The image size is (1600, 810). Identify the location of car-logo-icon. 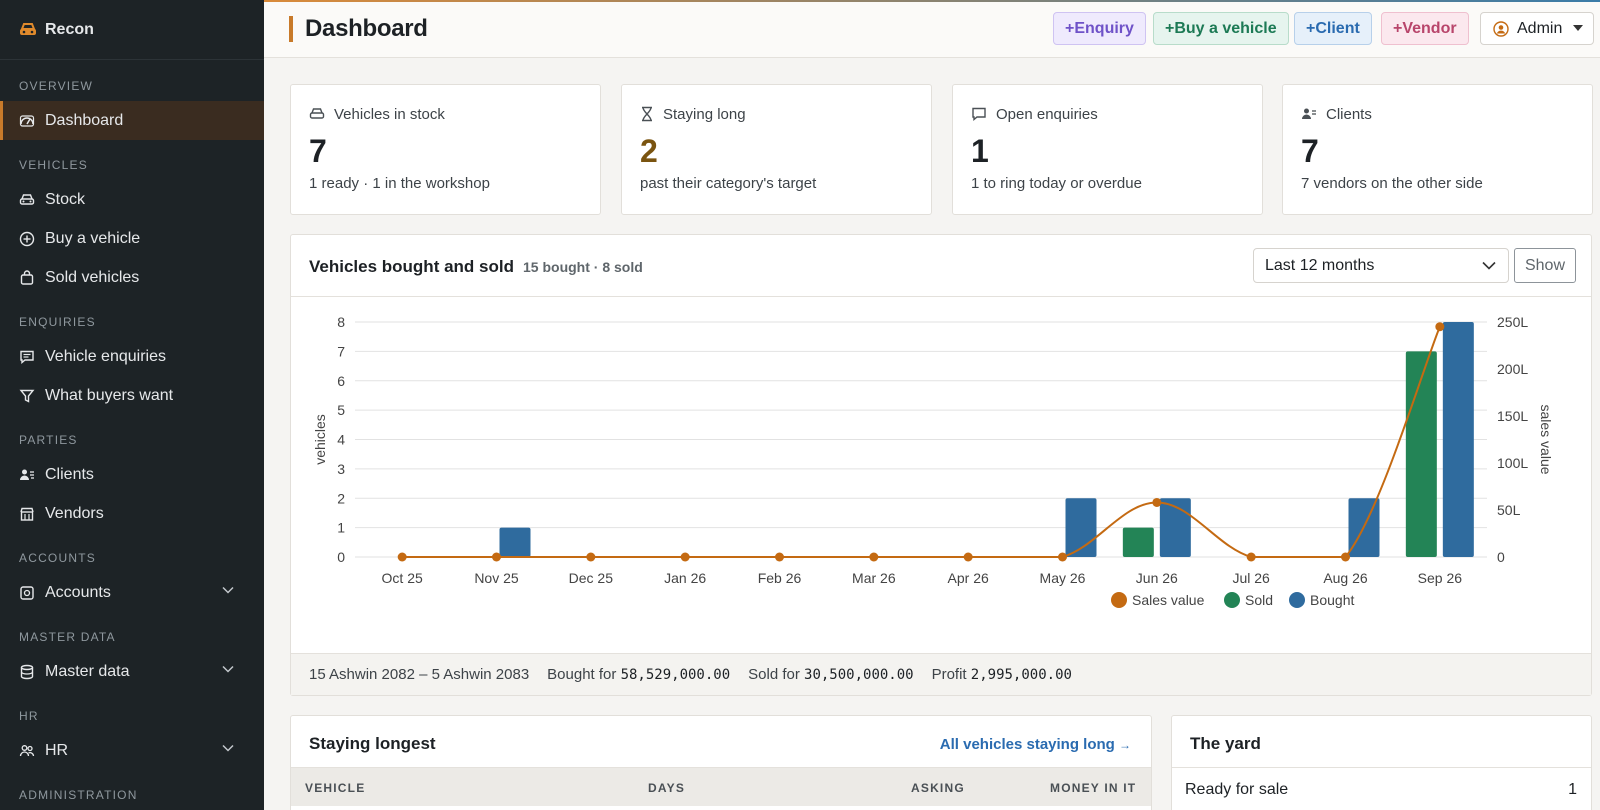
(28, 28).